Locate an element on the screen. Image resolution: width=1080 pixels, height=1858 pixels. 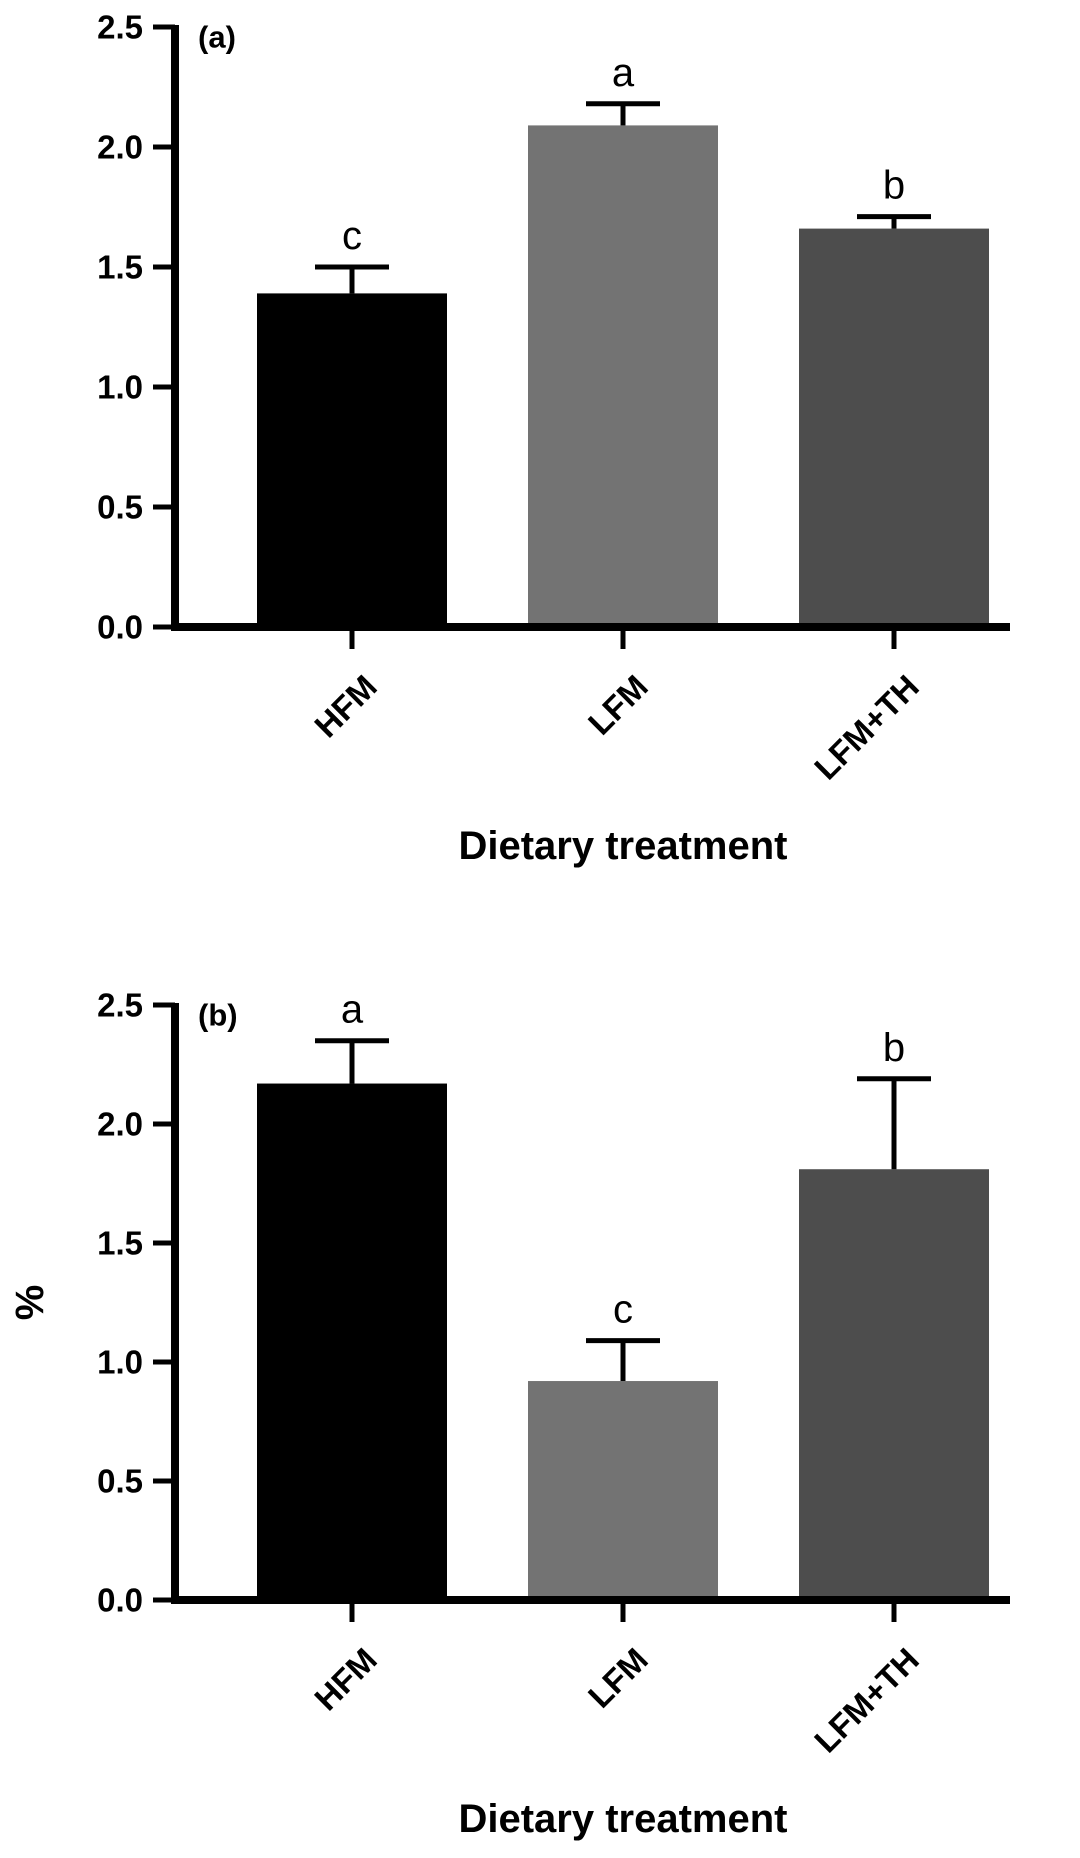
panel-label: (b) is located at coordinates (218, 1015).